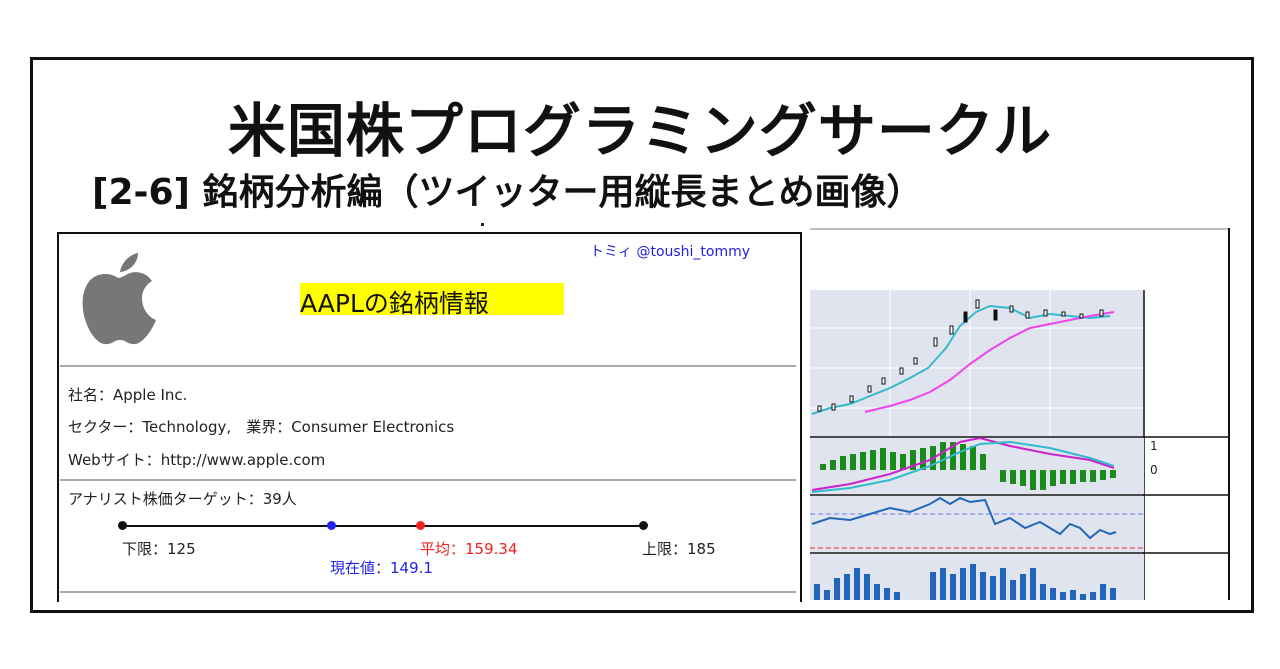 Image resolution: width=1280 pixels, height=669 pixels. What do you see at coordinates (332, 525) in the screenshot?
I see `gauge-current-marker` at bounding box center [332, 525].